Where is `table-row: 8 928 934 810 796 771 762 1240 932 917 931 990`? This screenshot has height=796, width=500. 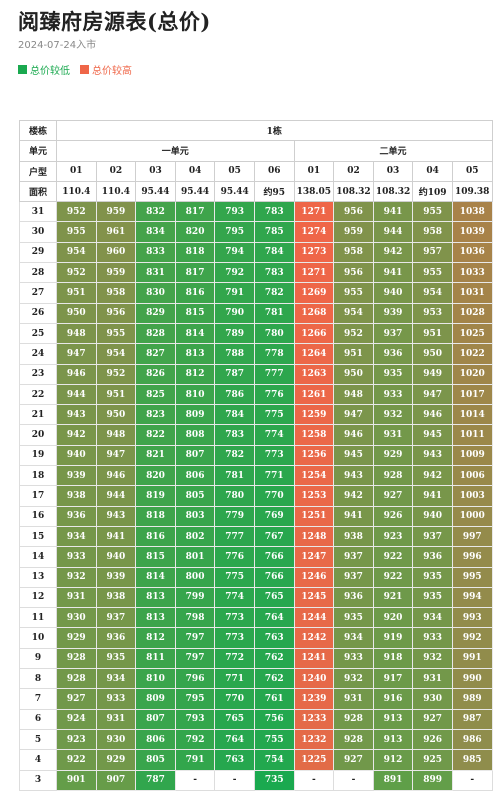
table-row: 8 928 934 810 796 771 762 1240 932 917 931 990 is located at coordinates (256, 679).